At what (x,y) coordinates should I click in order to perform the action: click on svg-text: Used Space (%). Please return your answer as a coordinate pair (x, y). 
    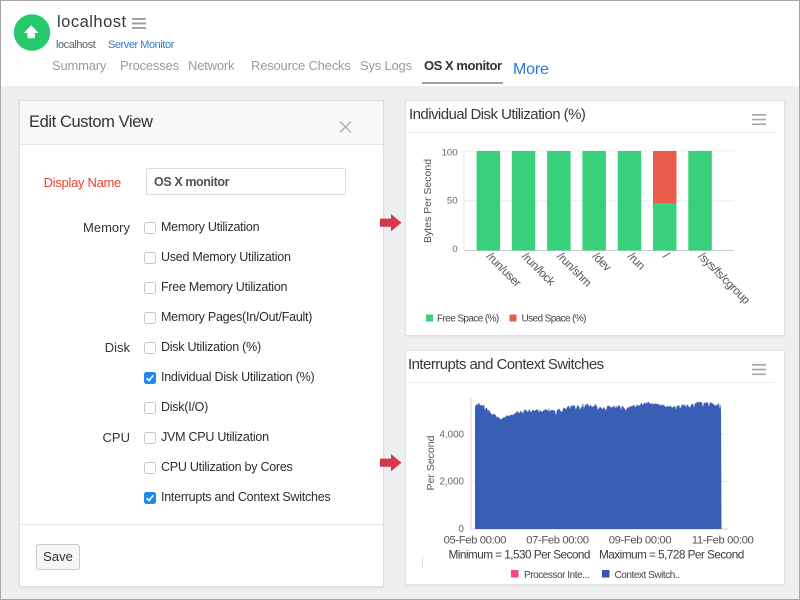
    Looking at the image, I should click on (554, 319).